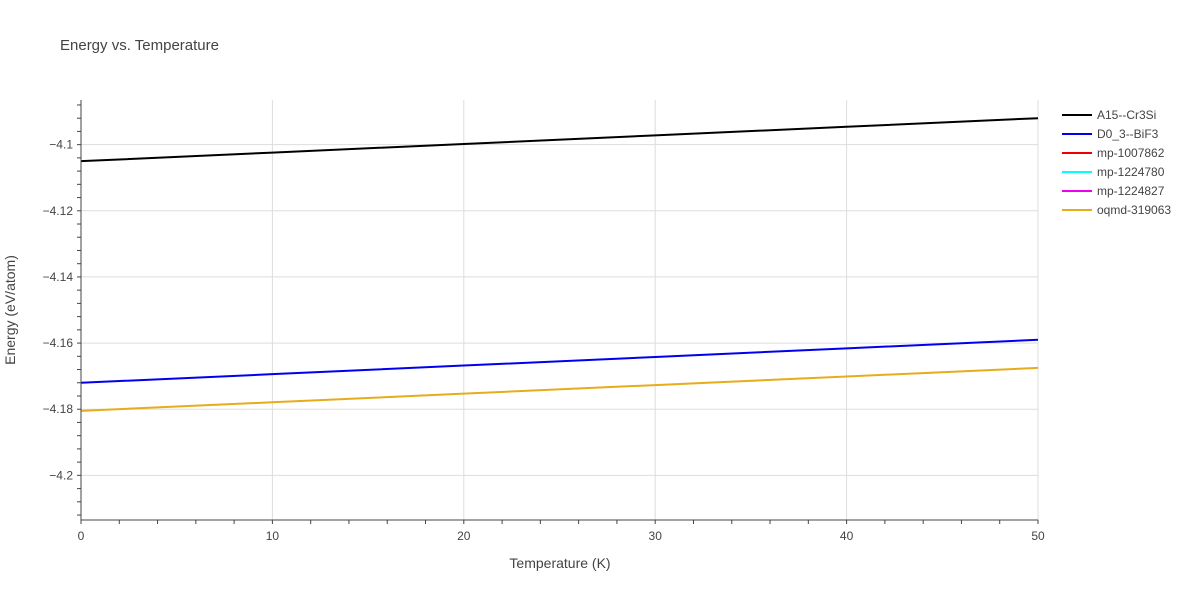 The width and height of the screenshot is (1200, 600). Describe the element at coordinates (561, 536) in the screenshot. I see `x-axis-ticks: 0 10 20 30 40 50` at that location.